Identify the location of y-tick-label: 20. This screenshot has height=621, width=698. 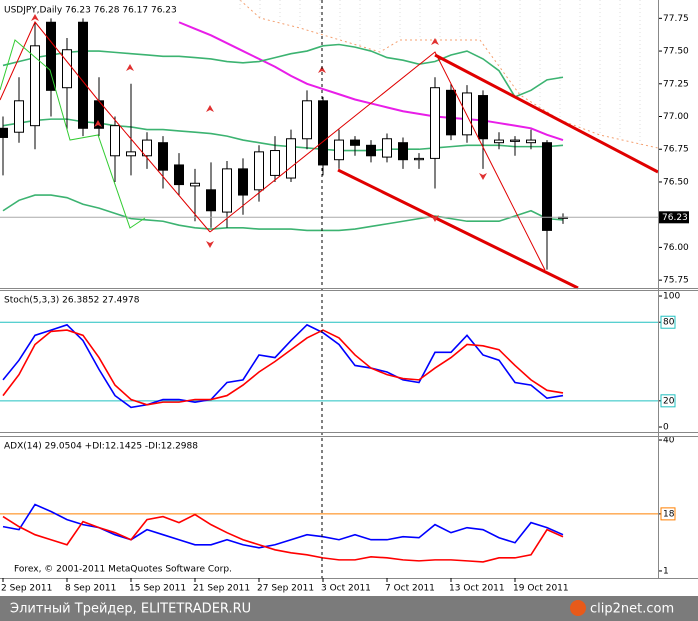
(669, 401).